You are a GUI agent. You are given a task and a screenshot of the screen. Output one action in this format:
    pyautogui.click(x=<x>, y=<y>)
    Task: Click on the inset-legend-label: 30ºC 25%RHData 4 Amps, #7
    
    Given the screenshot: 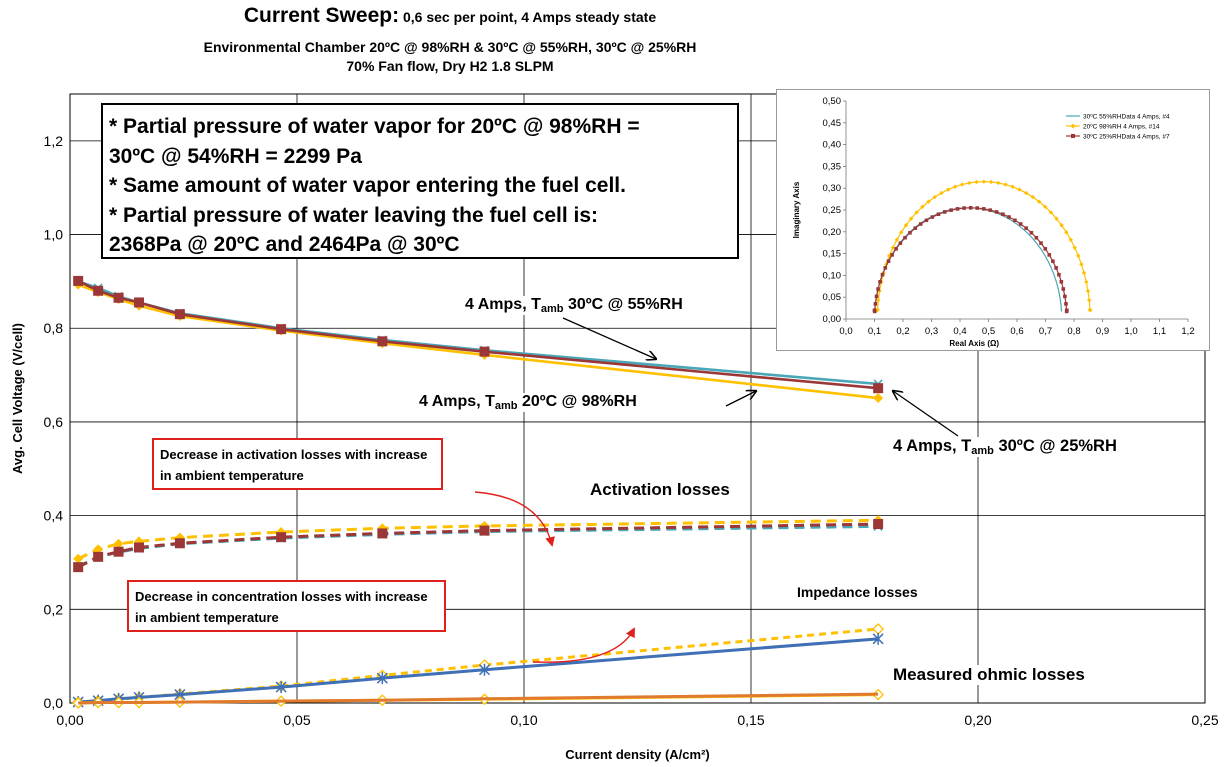 What is the action you would take?
    pyautogui.click(x=1126, y=136)
    